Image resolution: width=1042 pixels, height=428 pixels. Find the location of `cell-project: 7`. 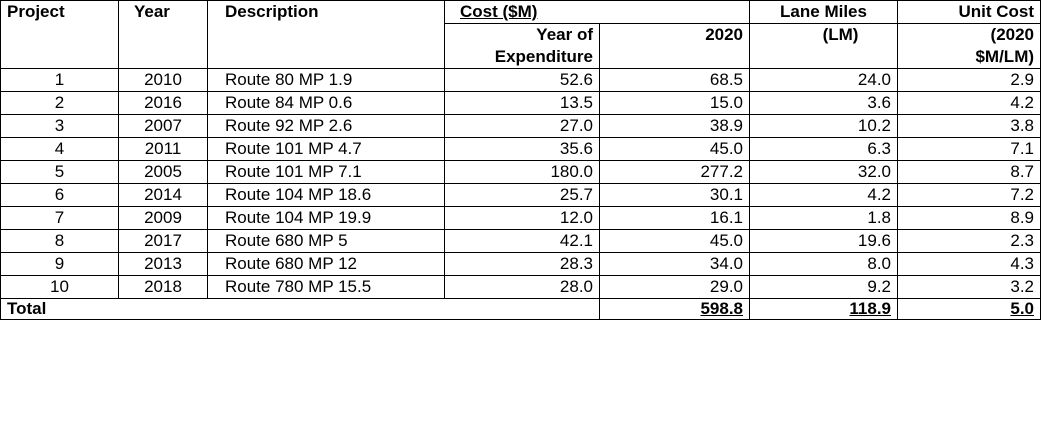

cell-project: 7 is located at coordinates (59, 218).